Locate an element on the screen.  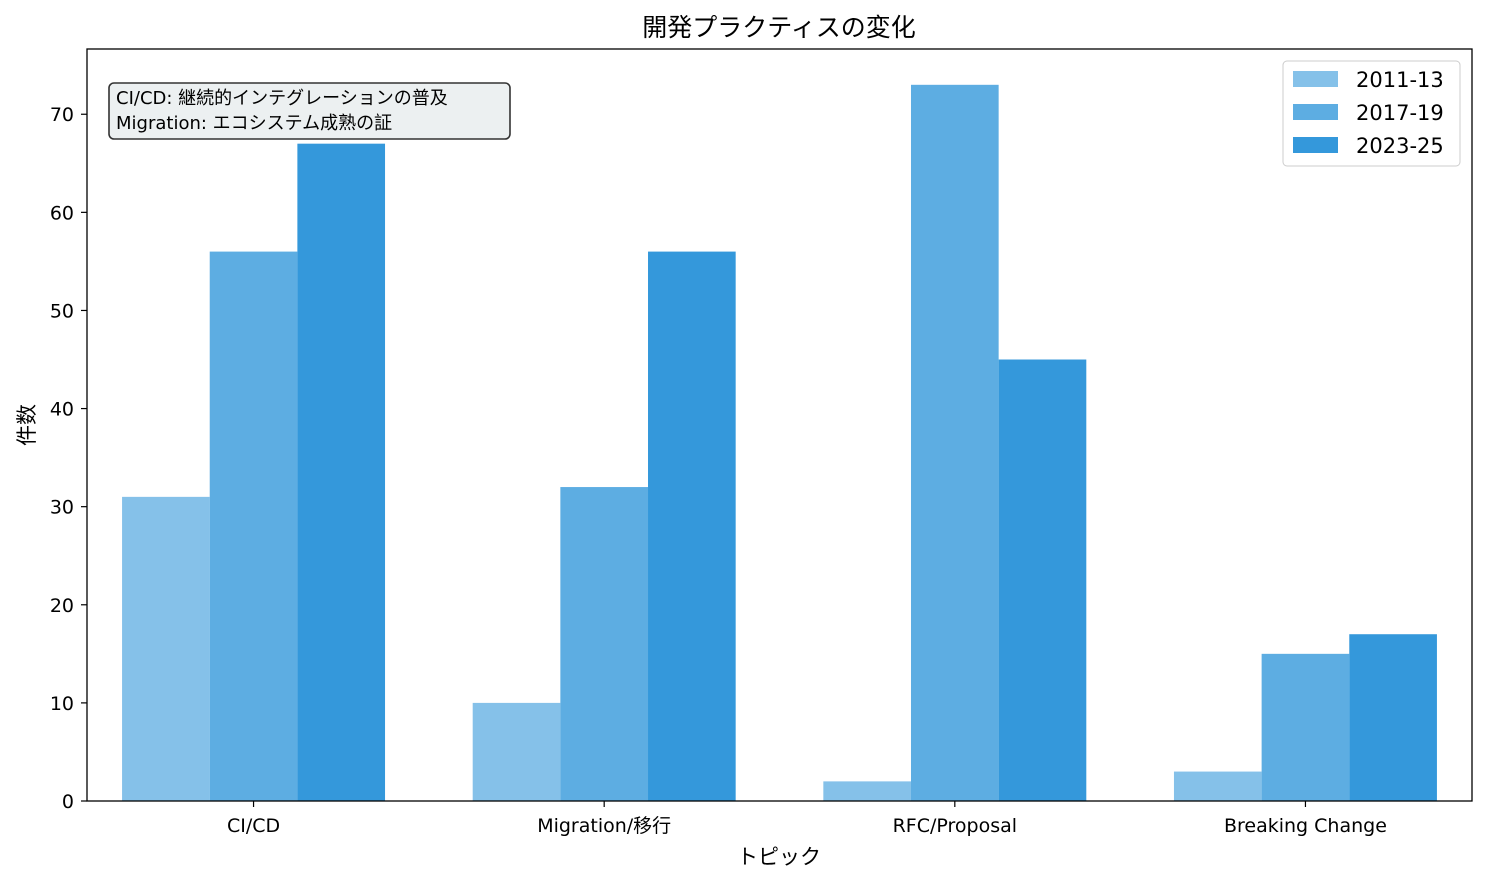
y-tick-label: 20 is located at coordinates (62, 606).